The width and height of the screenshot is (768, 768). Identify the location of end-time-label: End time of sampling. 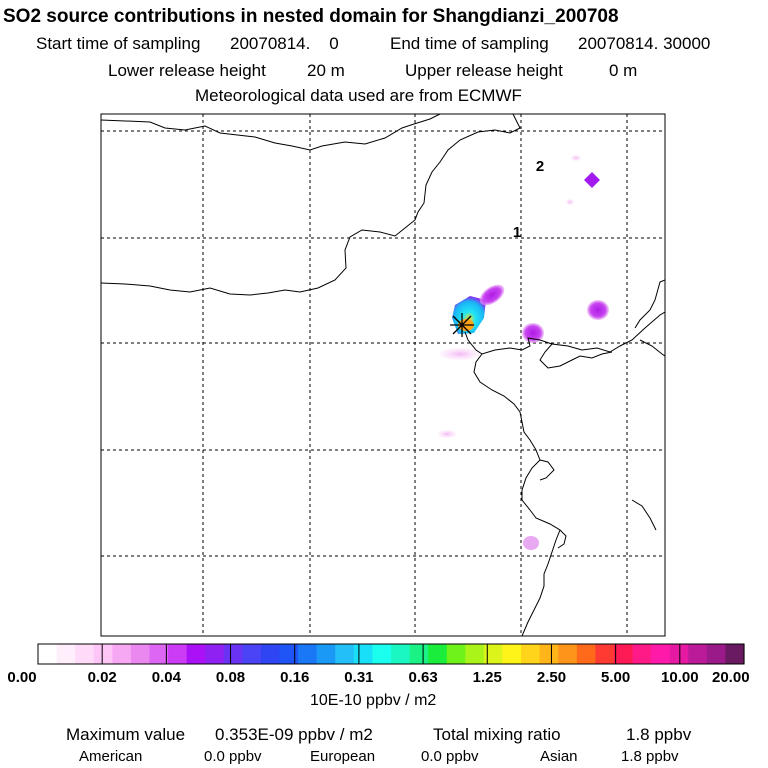
(469, 43).